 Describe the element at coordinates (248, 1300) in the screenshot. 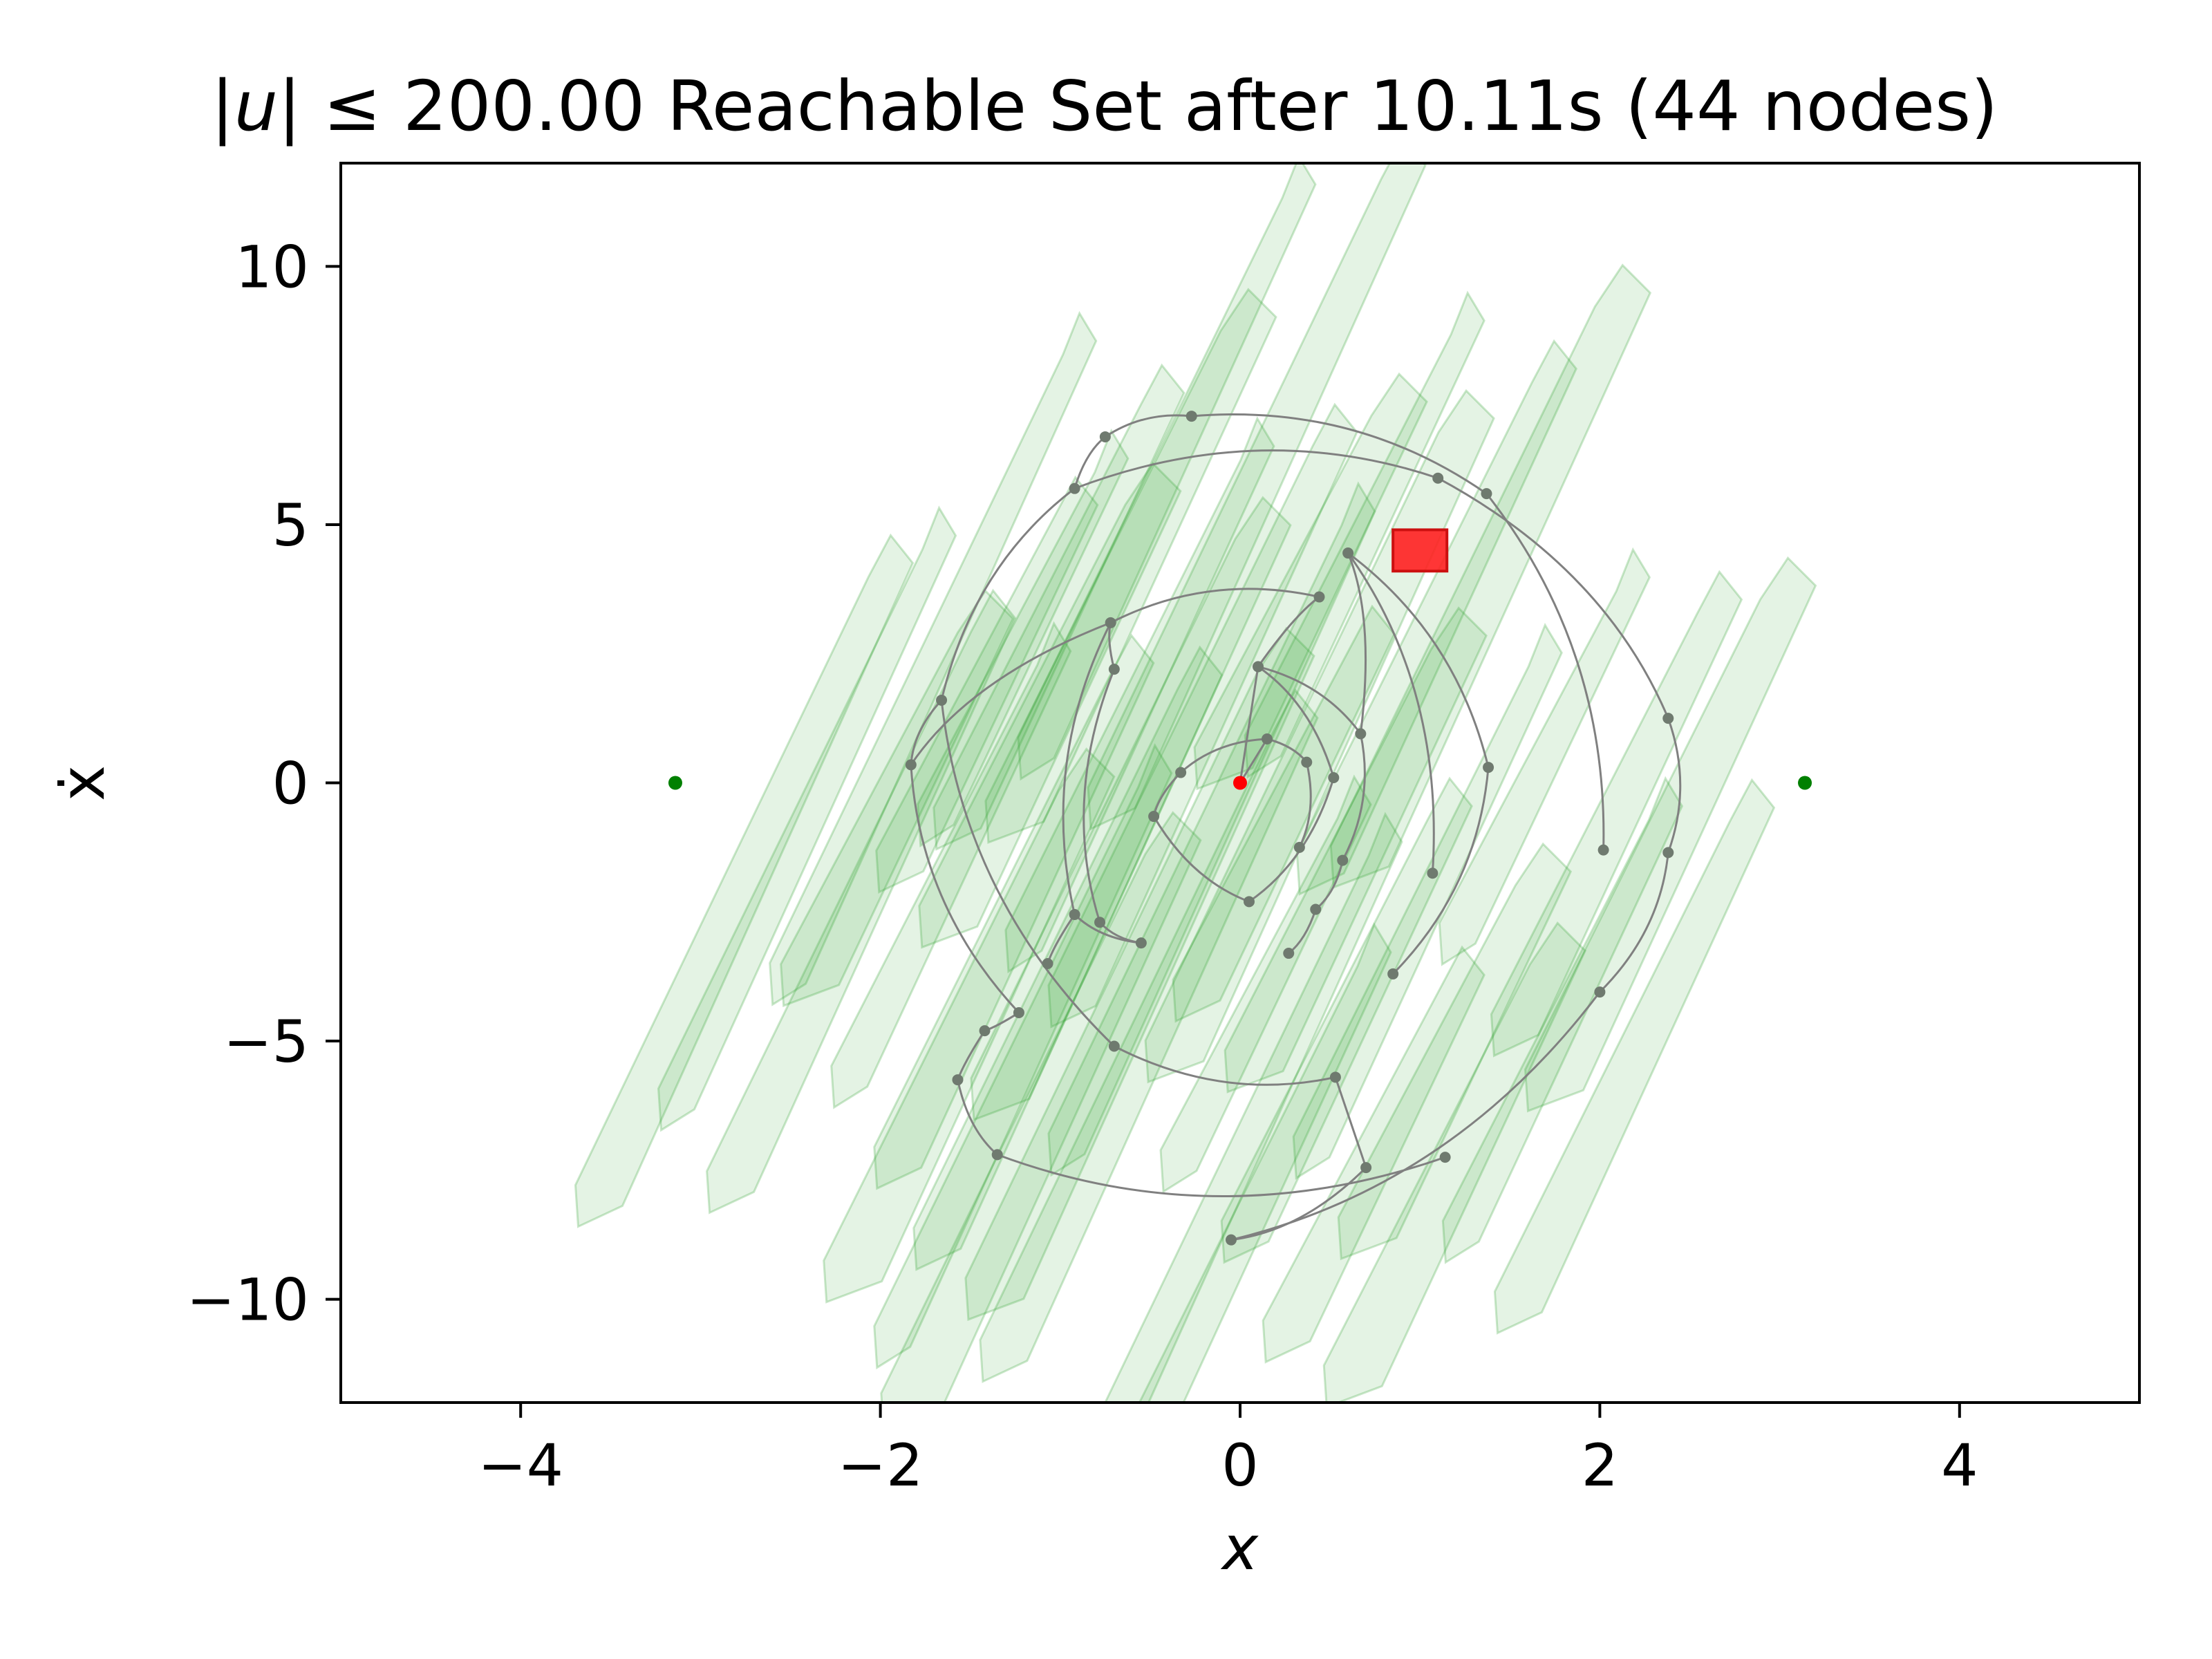

I see `y-tick-label: −10` at that location.